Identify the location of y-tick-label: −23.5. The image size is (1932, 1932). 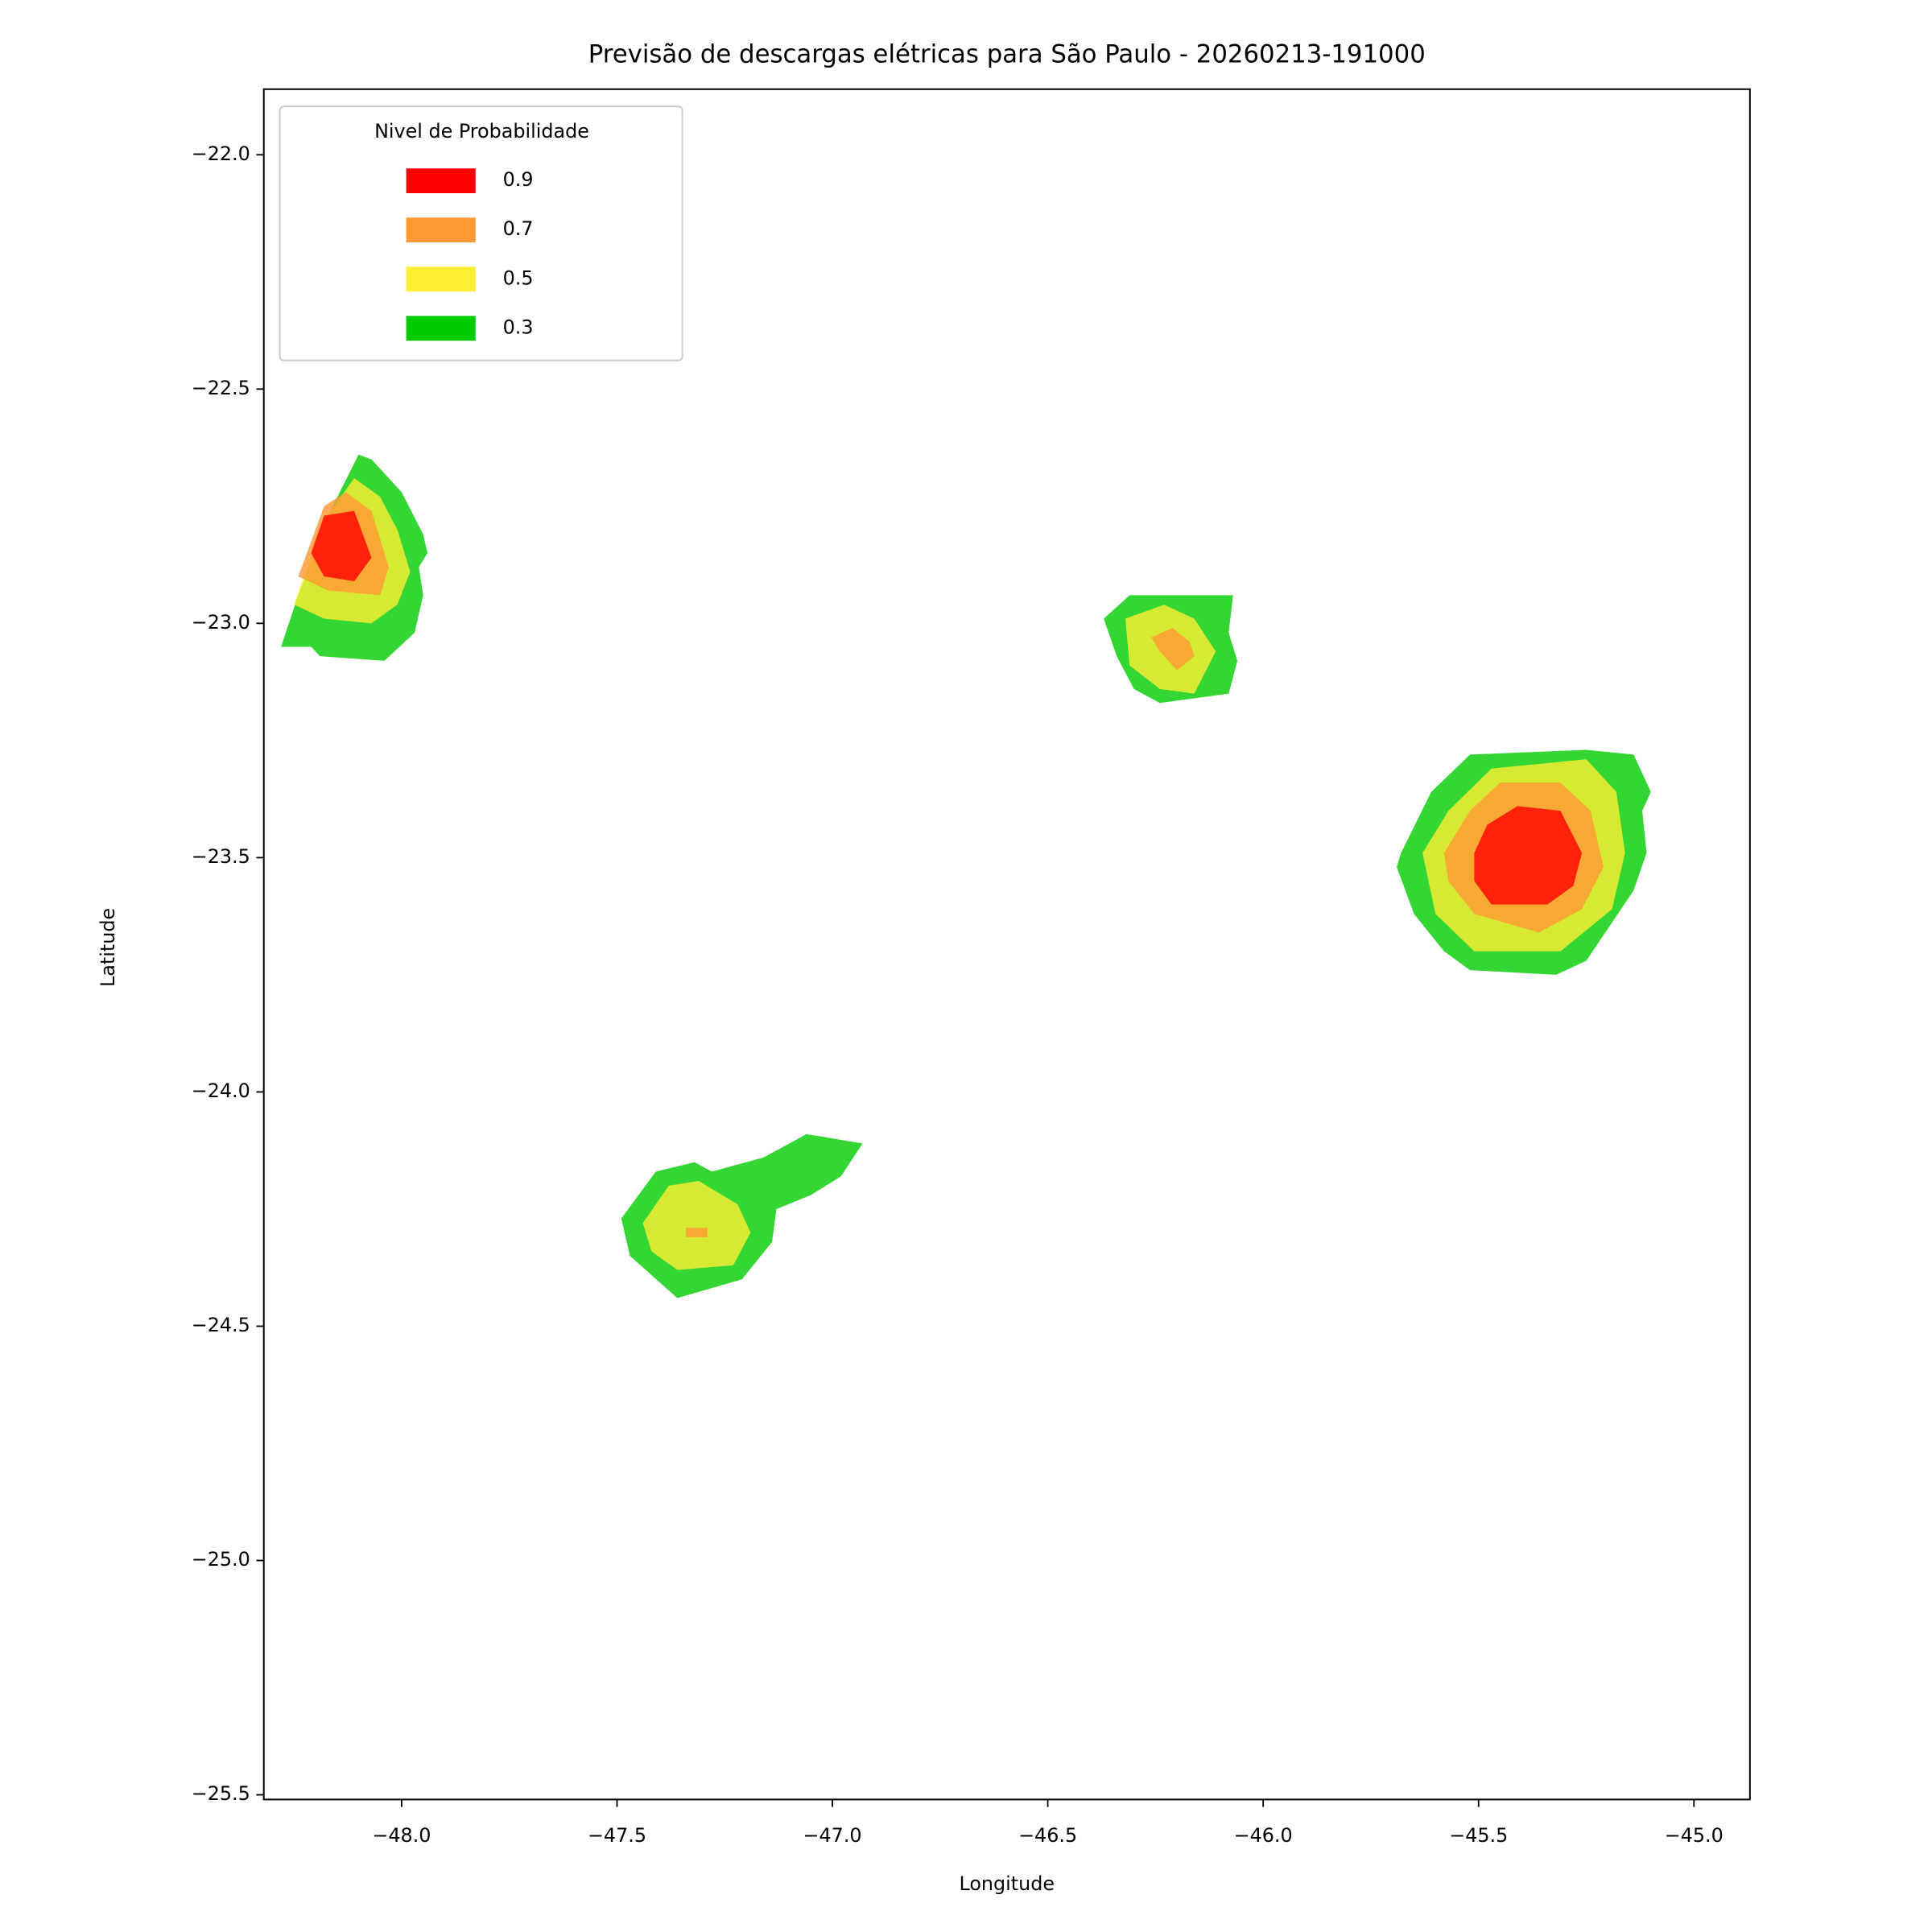
(221, 856).